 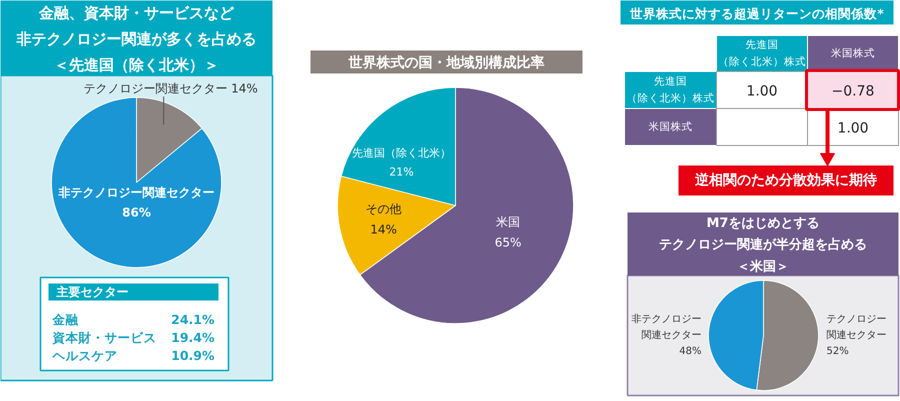 What do you see at coordinates (508, 242) in the screenshot?
I see `data-label: 65%` at bounding box center [508, 242].